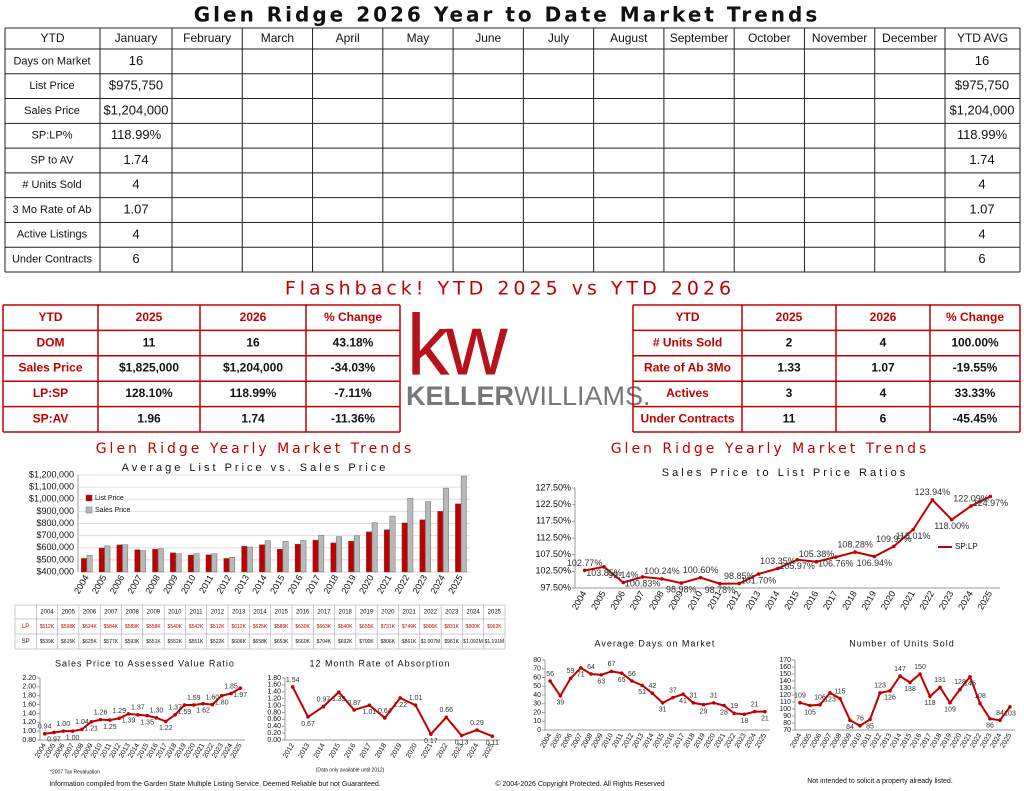 The width and height of the screenshot is (1024, 791). What do you see at coordinates (537, 686) in the screenshot?
I see `y-tick-label: 50` at bounding box center [537, 686].